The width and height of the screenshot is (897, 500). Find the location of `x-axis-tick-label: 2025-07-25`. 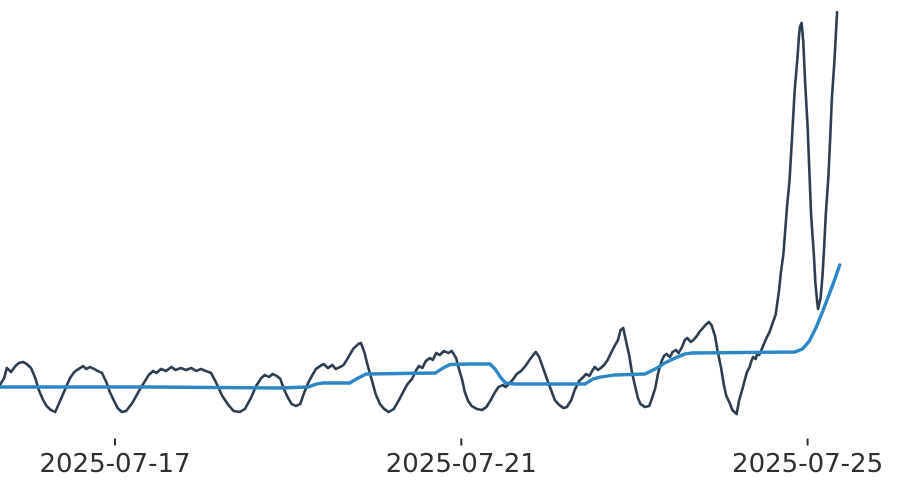

x-axis-tick-label: 2025-07-25 is located at coordinates (807, 464).